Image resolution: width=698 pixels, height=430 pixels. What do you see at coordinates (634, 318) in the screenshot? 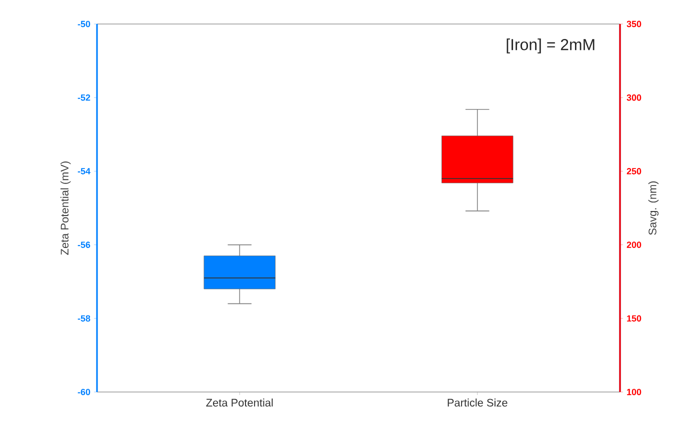
I see `y2-tick-label: 150` at bounding box center [634, 318].